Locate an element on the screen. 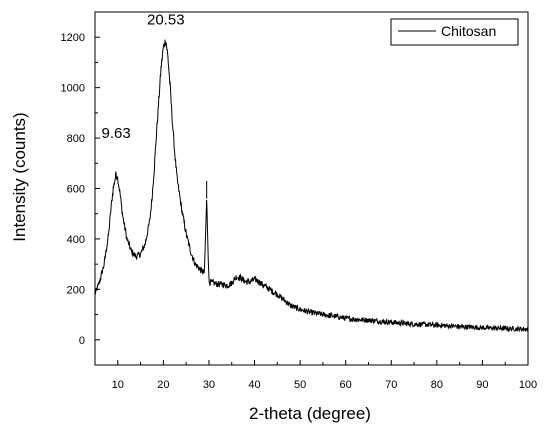 The image size is (546, 429). y-tick-label: 600 is located at coordinates (76, 190).